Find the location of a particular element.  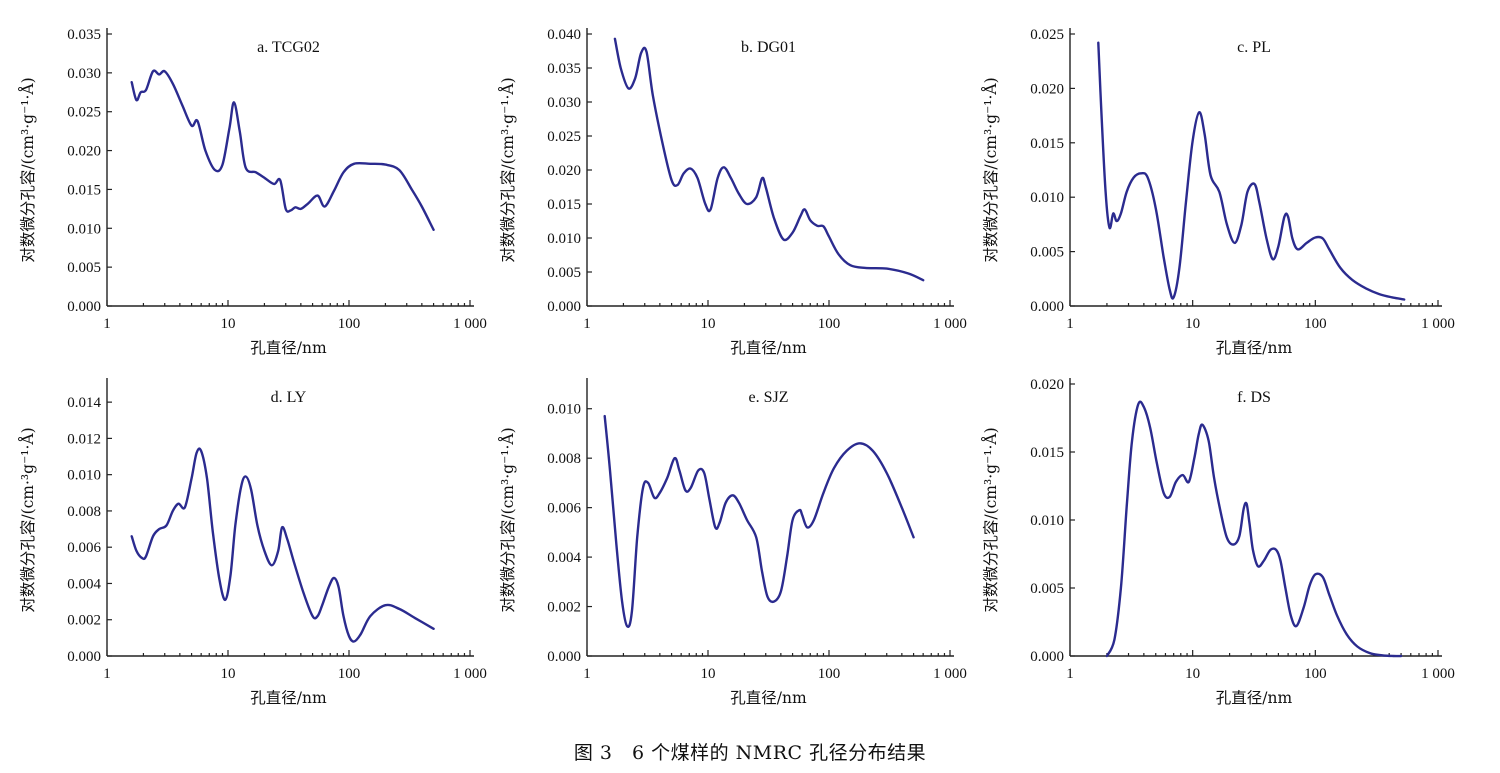

series-line-ds is located at coordinates (1254, 529).